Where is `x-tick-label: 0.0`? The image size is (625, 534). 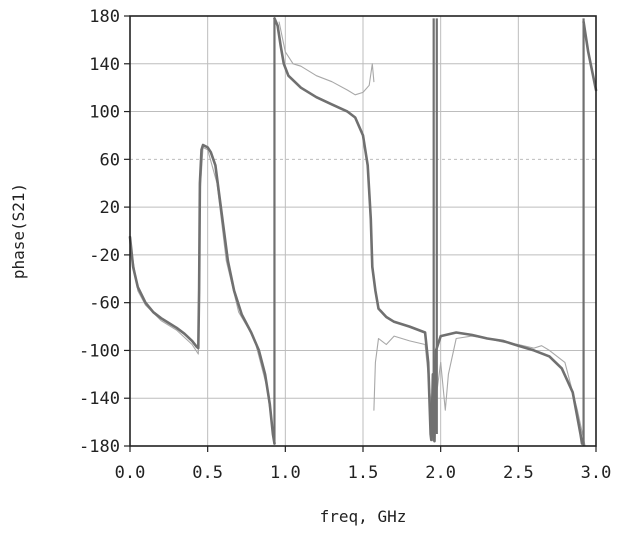 x-tick-label: 0.0 is located at coordinates (130, 473).